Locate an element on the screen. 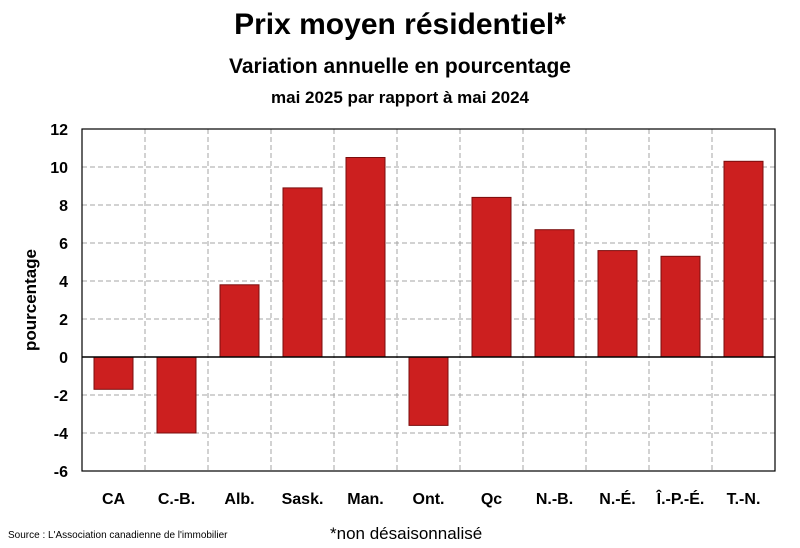 The image size is (800, 548). x-category-label: T.-N. is located at coordinates (744, 499).